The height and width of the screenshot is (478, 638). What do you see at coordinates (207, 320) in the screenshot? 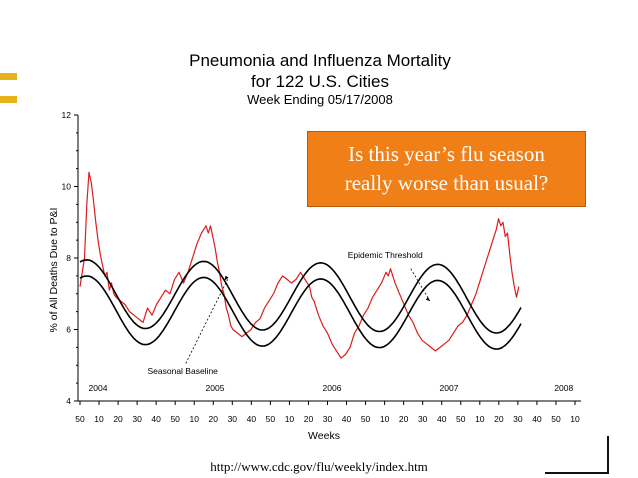
I see `seasonal-baseline-pointer` at bounding box center [207, 320].